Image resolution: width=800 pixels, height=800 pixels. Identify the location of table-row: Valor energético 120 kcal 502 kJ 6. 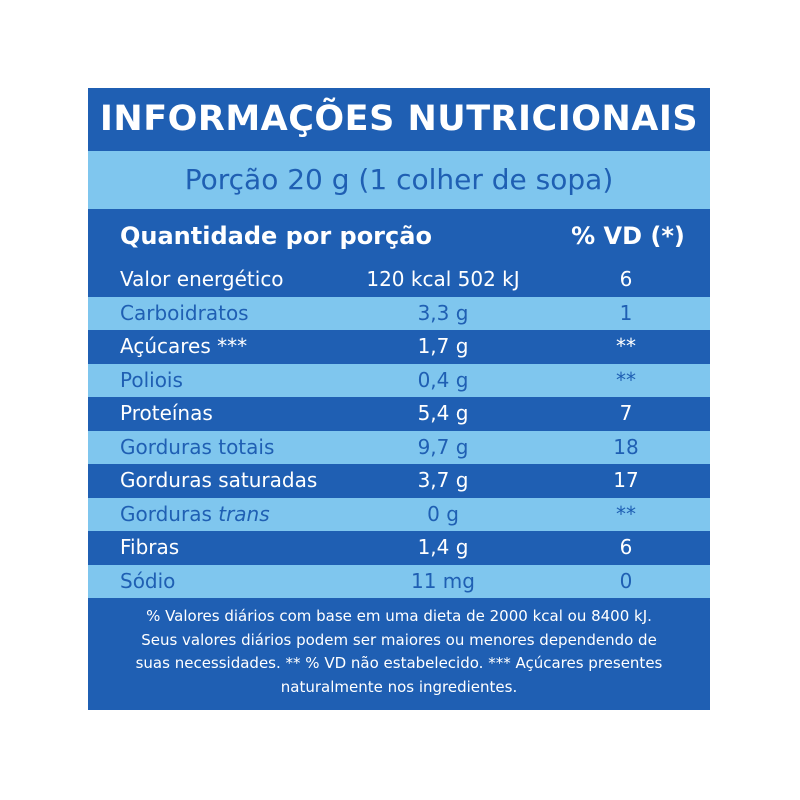
(399, 280).